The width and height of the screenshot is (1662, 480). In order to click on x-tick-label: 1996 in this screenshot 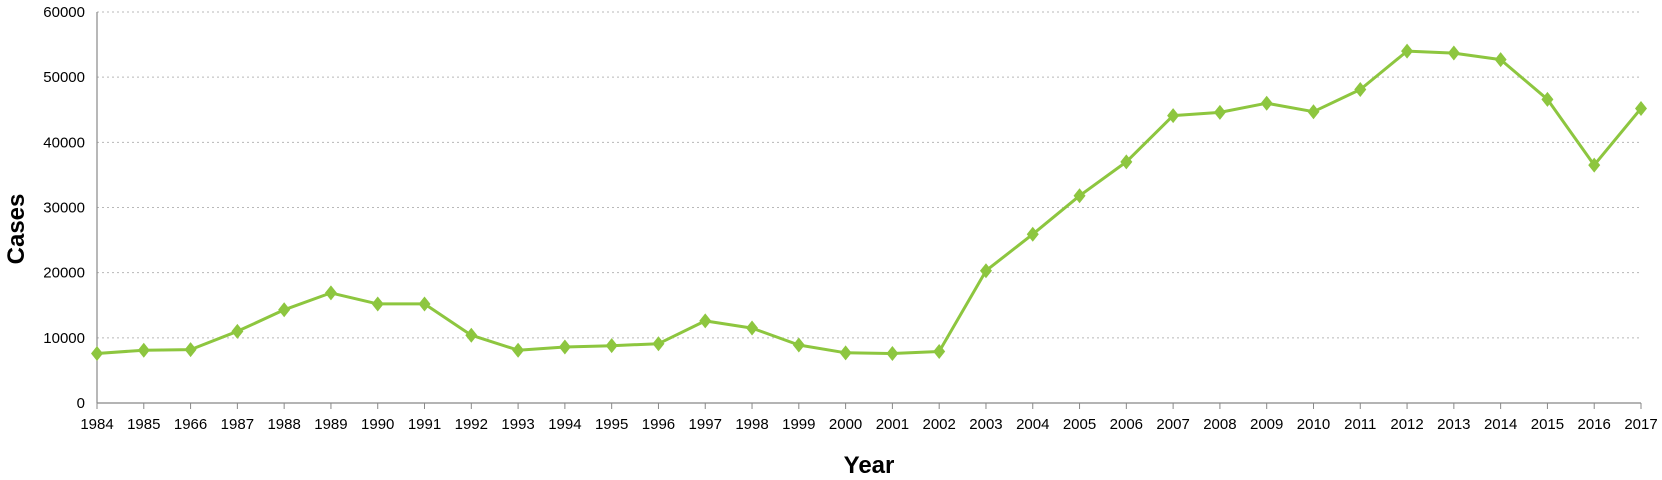, I will do `click(658, 424)`.